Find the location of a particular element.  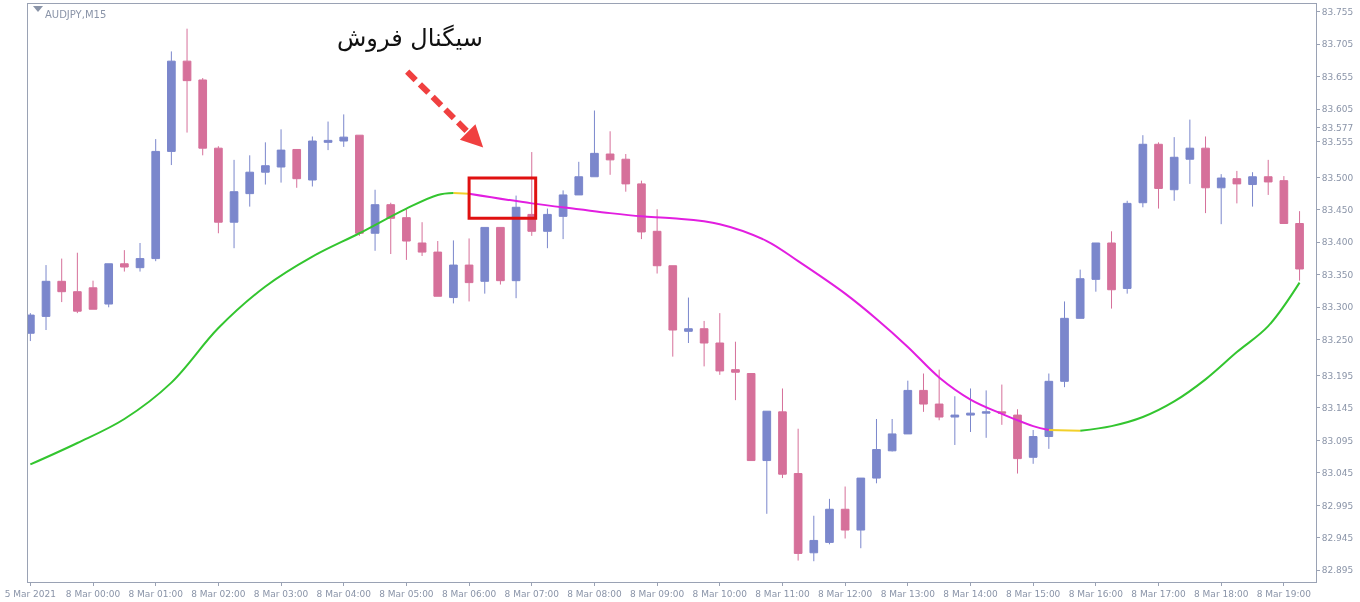

x-tick-label: 5 Mar 2021 is located at coordinates (30, 593).